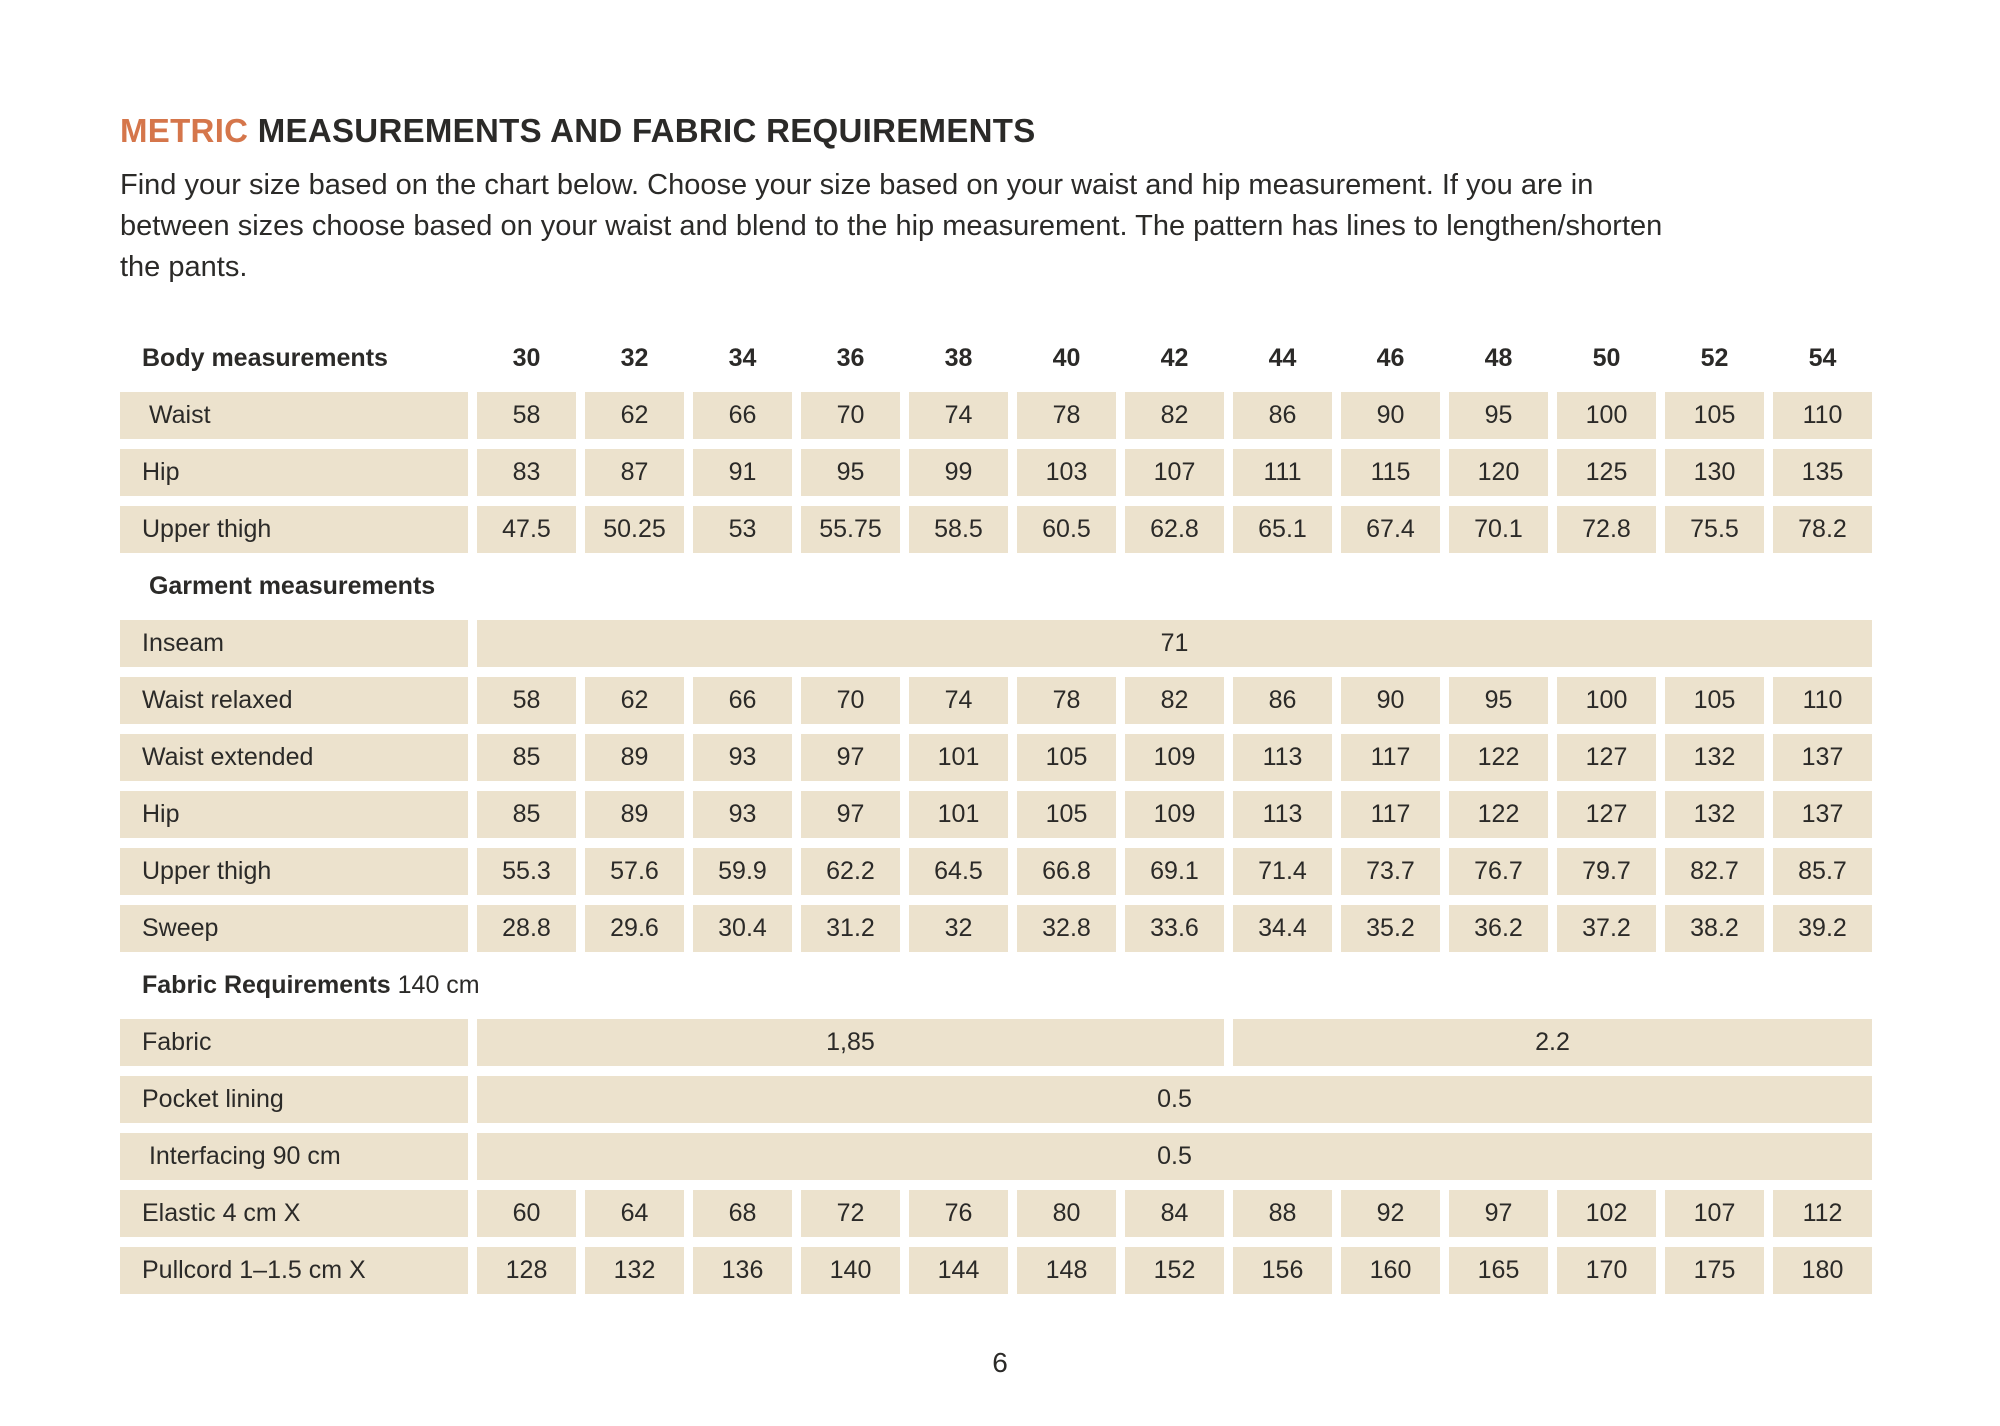 This screenshot has width=2000, height=1426. I want to click on measurement-cell: 89, so click(634, 757).